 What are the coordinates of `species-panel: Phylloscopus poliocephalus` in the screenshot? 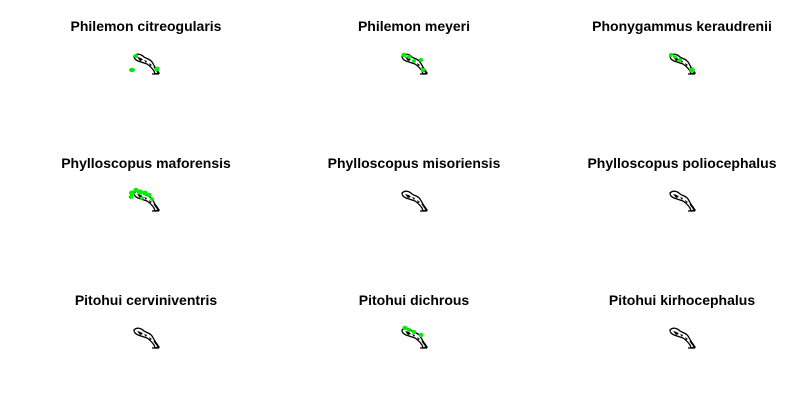 It's located at (676, 211).